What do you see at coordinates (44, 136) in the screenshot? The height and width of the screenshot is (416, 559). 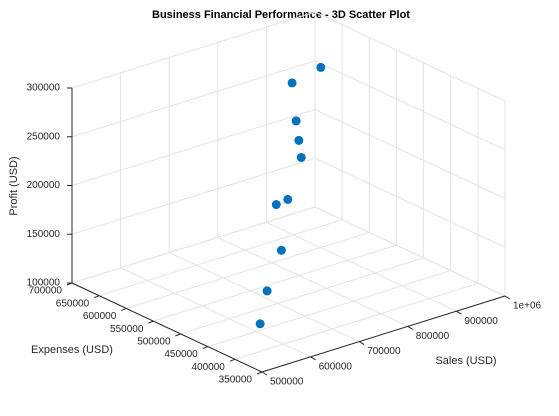 I see `z-tick-label: 250000` at bounding box center [44, 136].